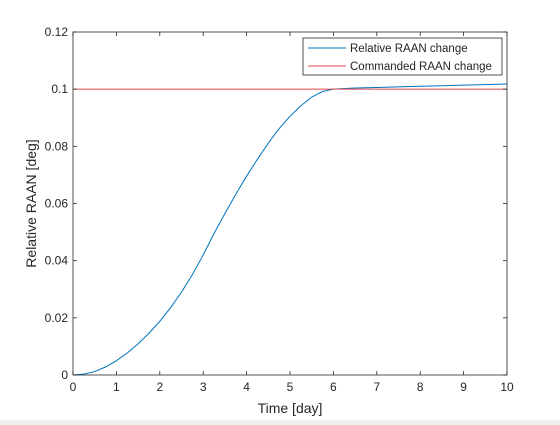 This screenshot has width=560, height=425. What do you see at coordinates (333, 387) in the screenshot?
I see `x-tick-label: 6` at bounding box center [333, 387].